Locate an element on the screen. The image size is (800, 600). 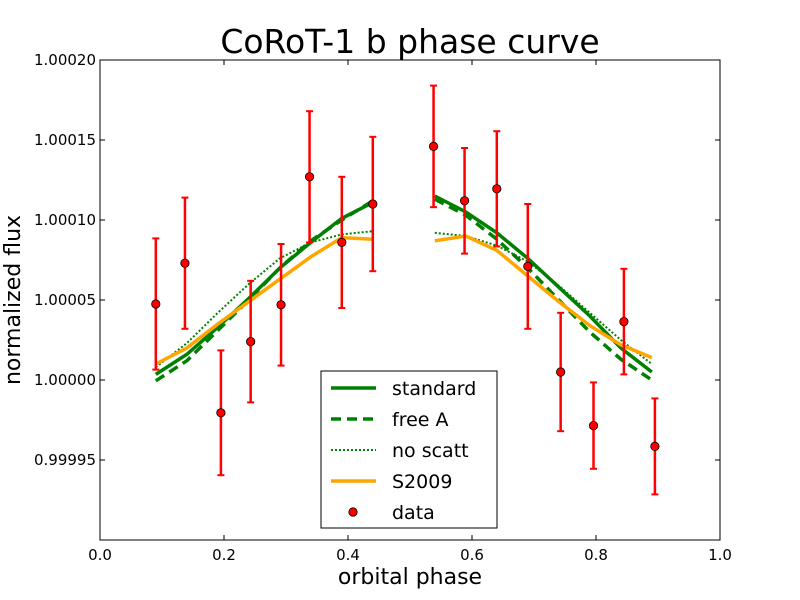
x-tick-label: 1.0 is located at coordinates (720, 555).